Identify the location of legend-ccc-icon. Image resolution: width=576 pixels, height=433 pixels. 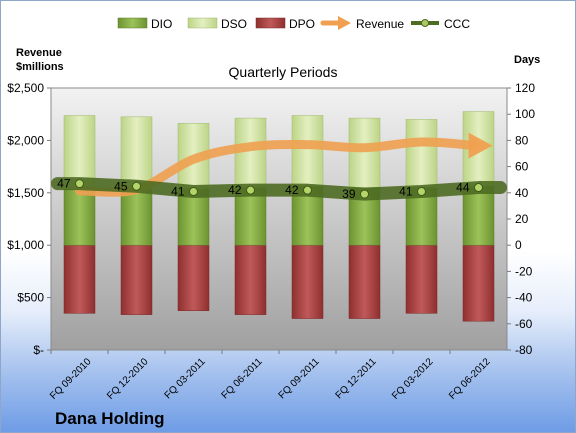
(425, 23).